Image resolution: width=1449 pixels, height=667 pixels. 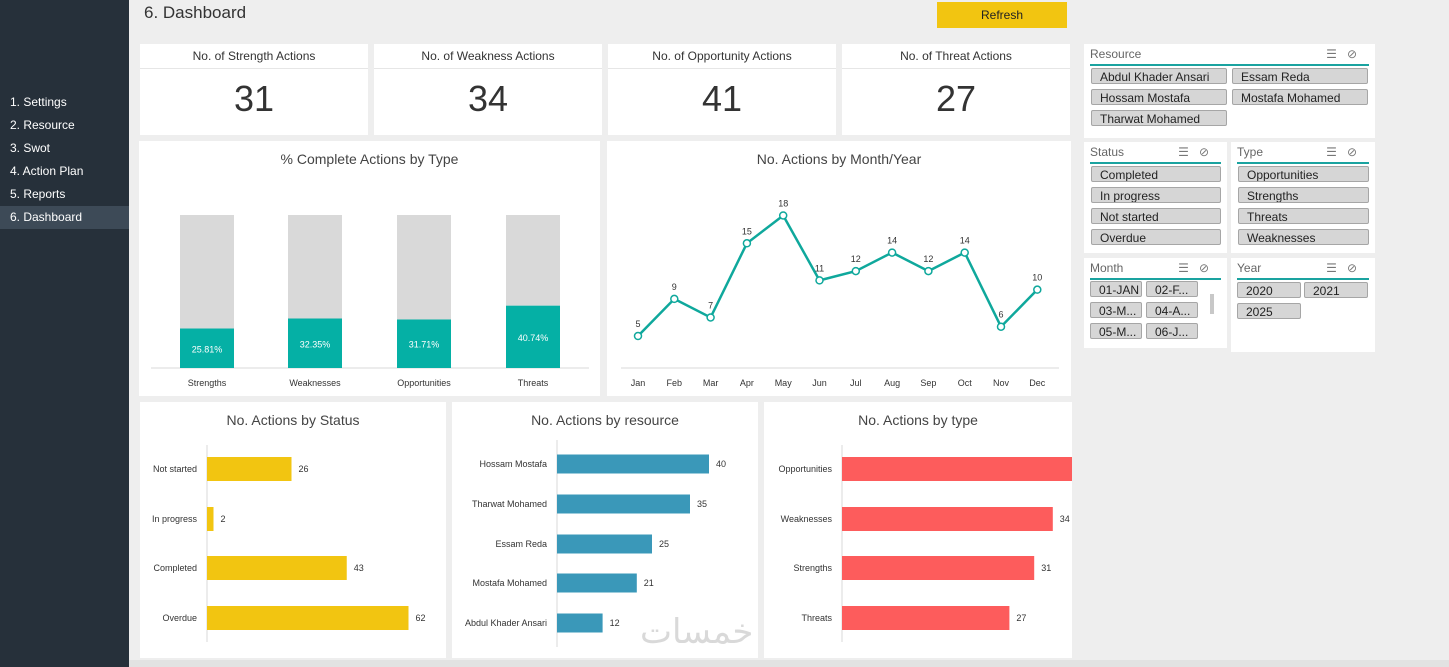 What do you see at coordinates (175, 568) in the screenshot?
I see `tick-label: Completed` at bounding box center [175, 568].